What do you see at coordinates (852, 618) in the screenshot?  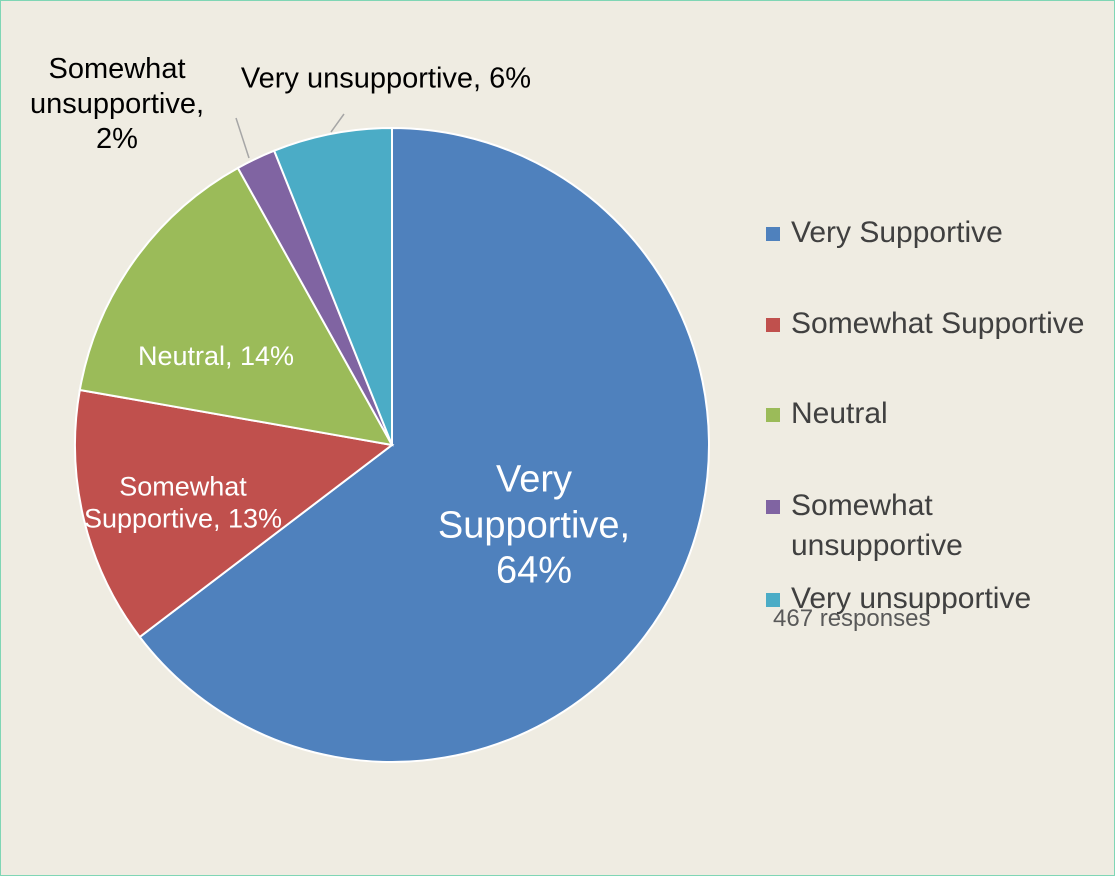 I see `annotation: 467 responses` at bounding box center [852, 618].